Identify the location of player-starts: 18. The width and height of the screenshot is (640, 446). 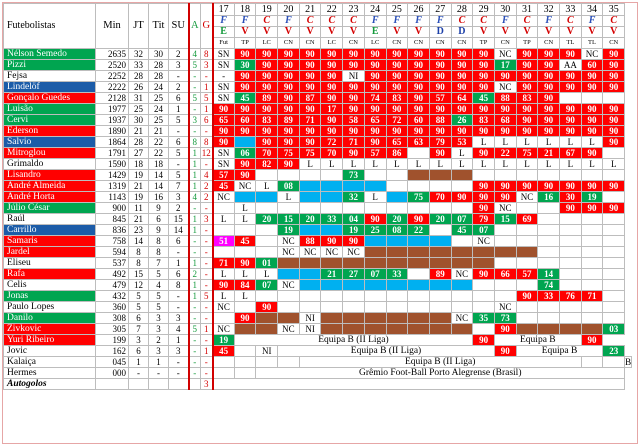
(158, 164).